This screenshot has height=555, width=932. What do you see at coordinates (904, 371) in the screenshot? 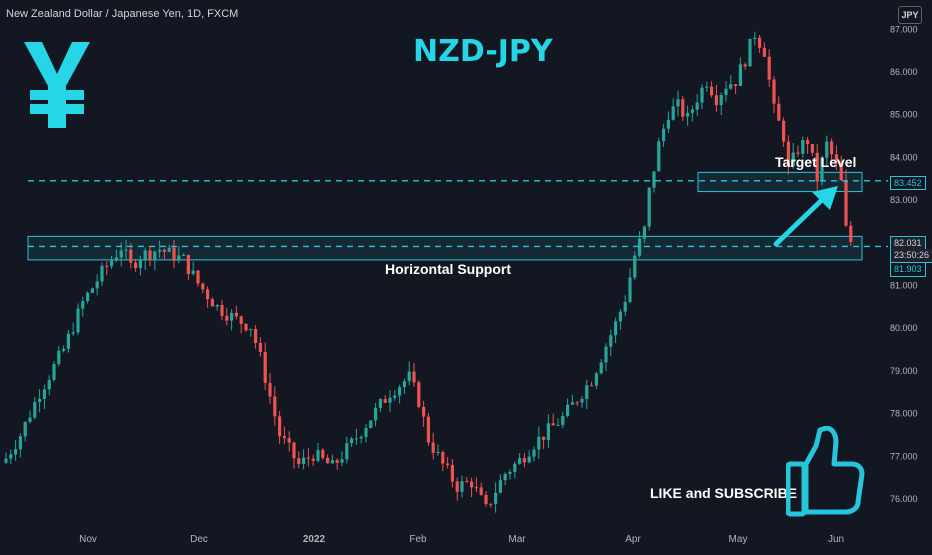
I see `y-tick-label: 79.000` at bounding box center [904, 371].